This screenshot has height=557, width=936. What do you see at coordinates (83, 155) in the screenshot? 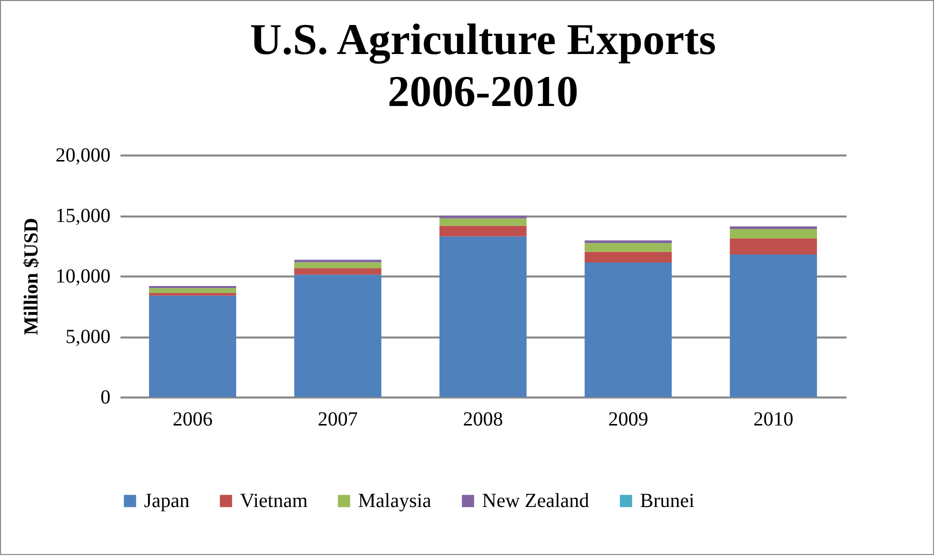
I see `y-tick-label: 20,000` at bounding box center [83, 155].